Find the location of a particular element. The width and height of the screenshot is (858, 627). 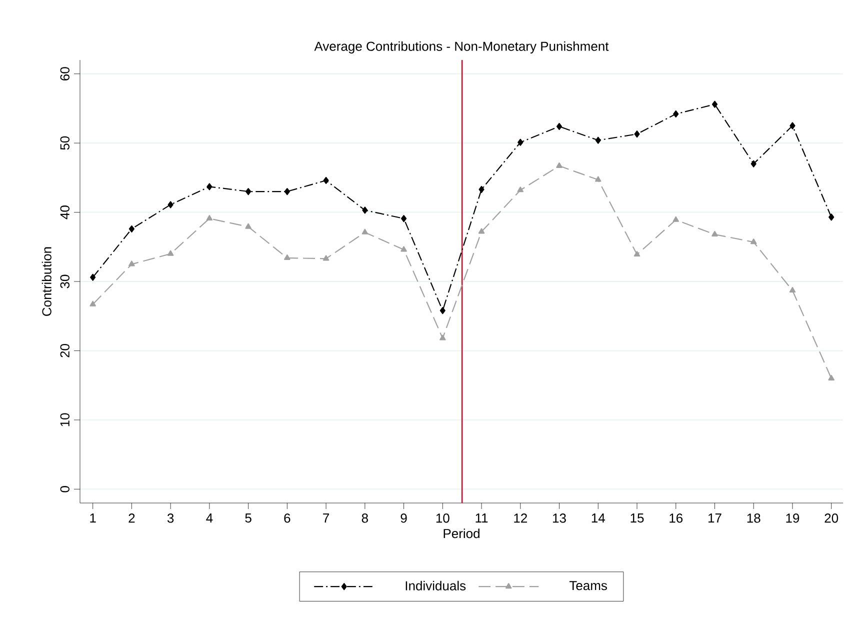

x-tick-label: 4 is located at coordinates (209, 518).